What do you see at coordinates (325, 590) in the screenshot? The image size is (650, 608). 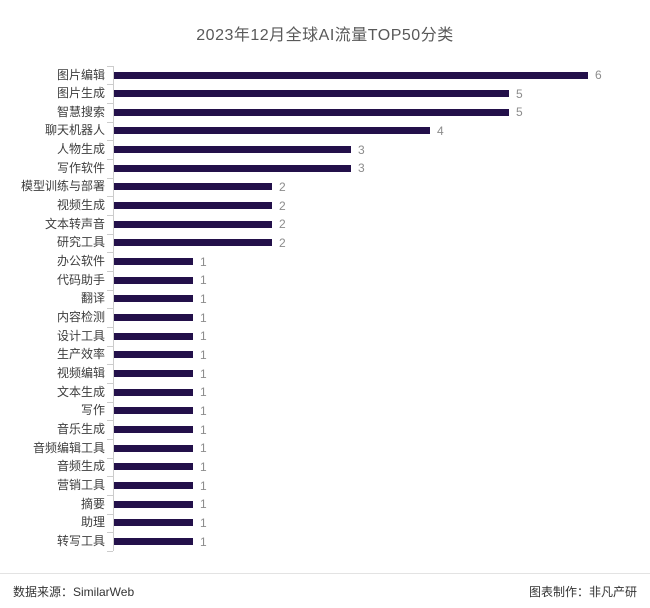 I see `chart-footer: 数据来源：SimilarWeb 图表制作：非凡产研` at bounding box center [325, 590].